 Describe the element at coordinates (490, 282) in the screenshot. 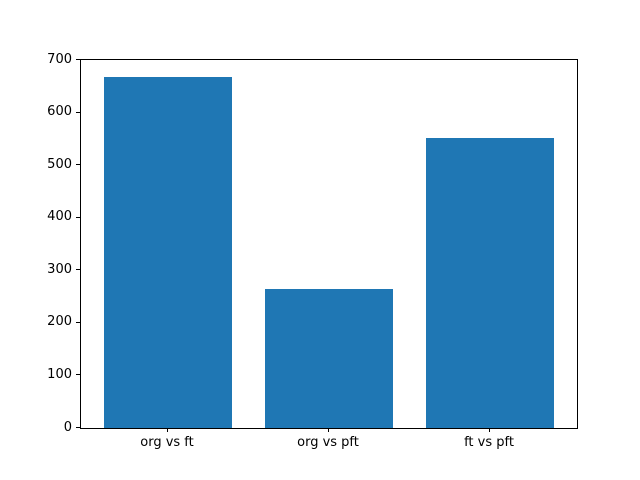

I see `bar-ft-vs-pft` at that location.